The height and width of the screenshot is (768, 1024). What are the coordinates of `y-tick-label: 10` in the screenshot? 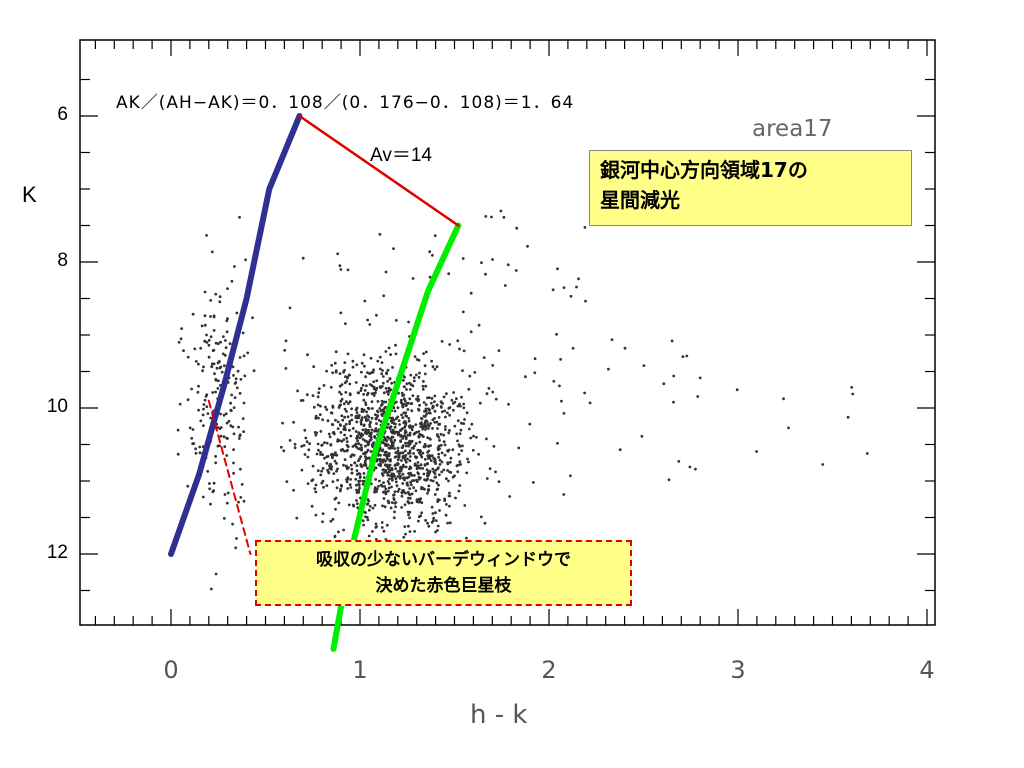 It's located at (57, 406).